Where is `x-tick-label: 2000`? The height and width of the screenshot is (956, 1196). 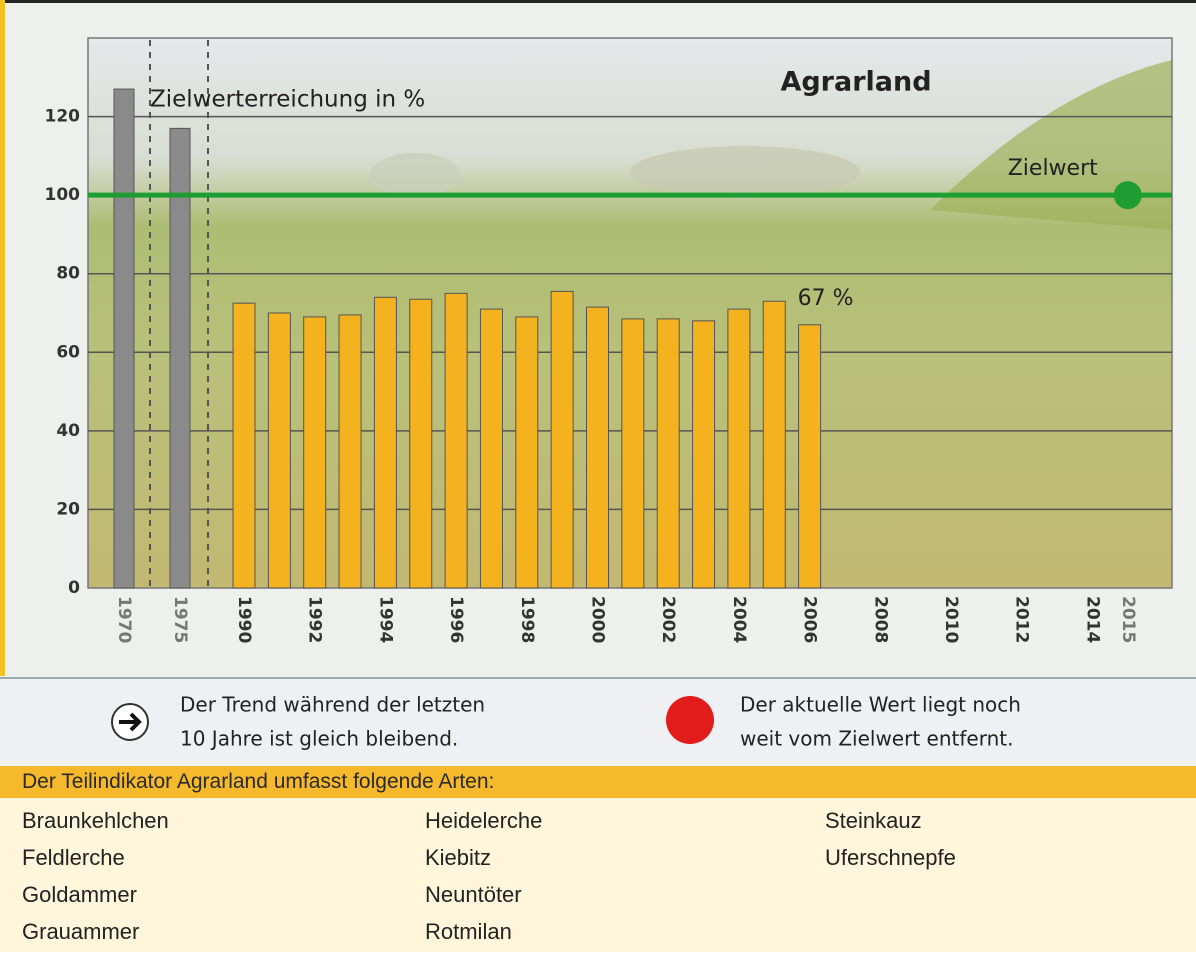 x-tick-label: 2000 is located at coordinates (598, 619).